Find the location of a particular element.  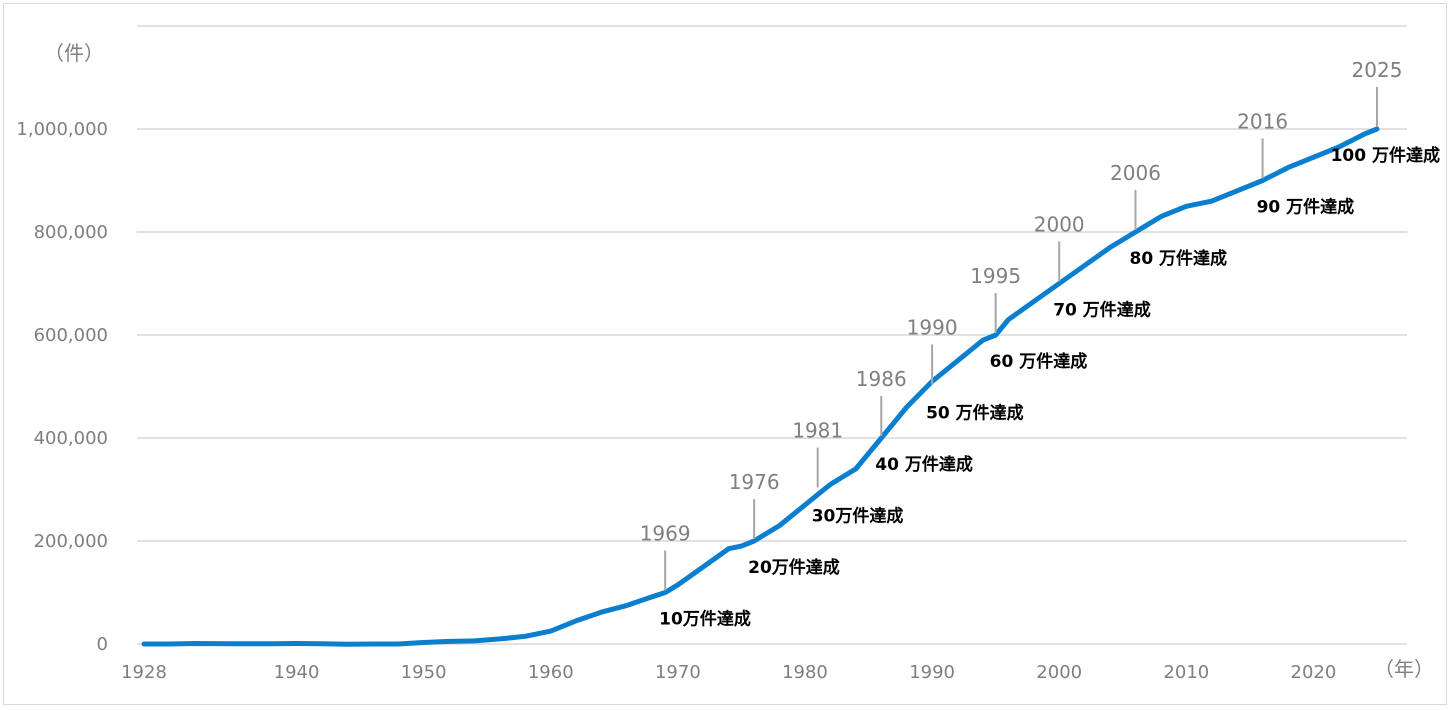

x-tick-label: 2010 is located at coordinates (1186, 672).